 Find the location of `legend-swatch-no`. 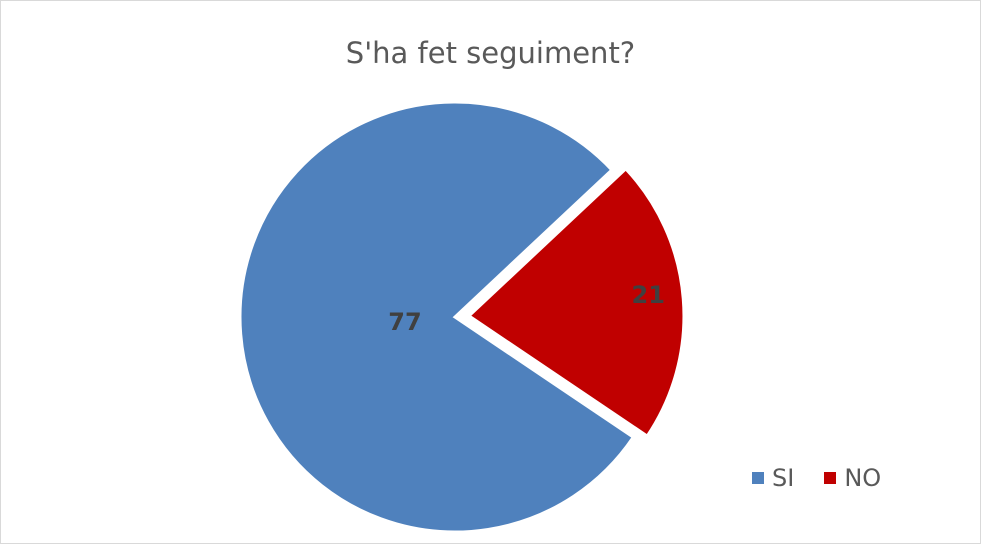

legend-swatch-no is located at coordinates (830, 478).